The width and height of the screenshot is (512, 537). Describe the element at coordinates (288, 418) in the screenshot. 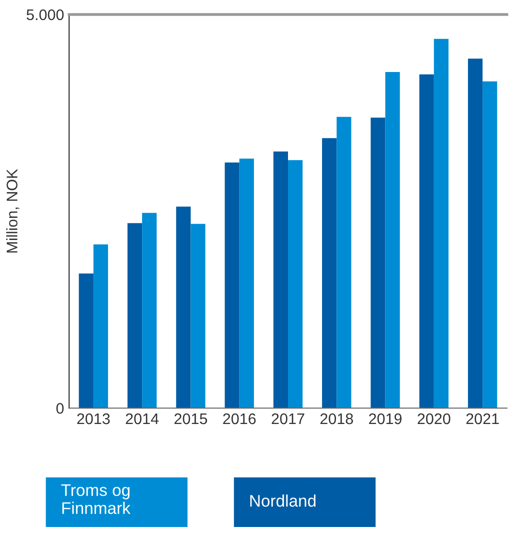

I see `x-tick-label: 2017` at that location.